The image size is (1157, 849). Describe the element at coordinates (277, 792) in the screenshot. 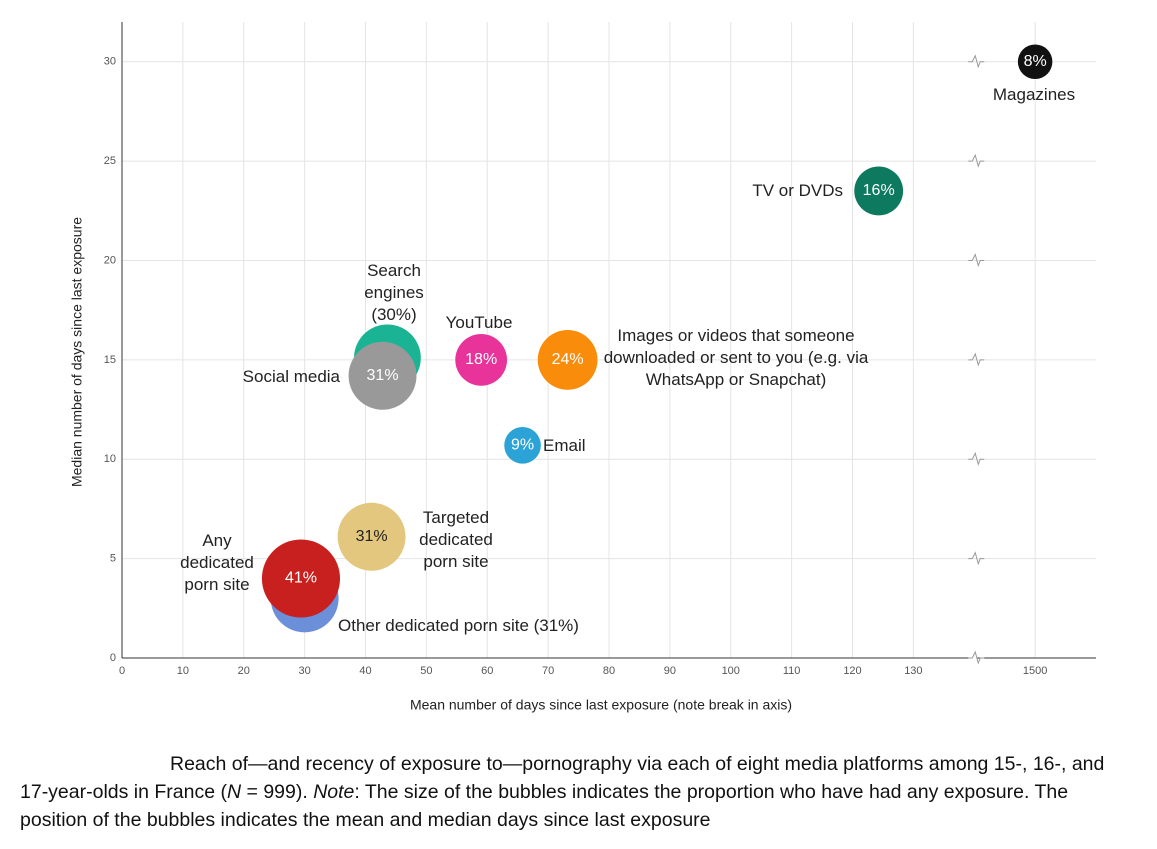

I see `caption-text: = 999).` at that location.